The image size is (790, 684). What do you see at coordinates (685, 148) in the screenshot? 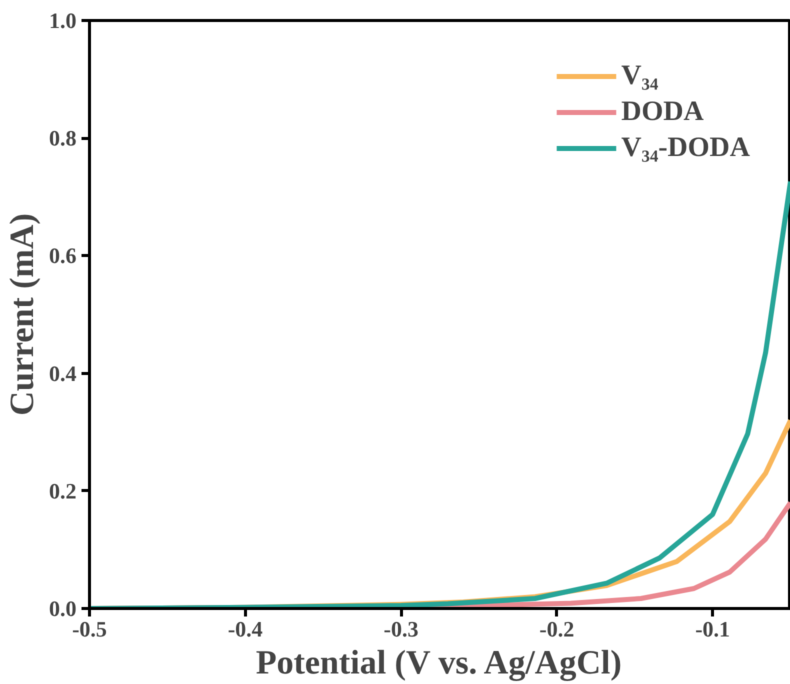
I see `legend-label: V₃₄-DODA` at bounding box center [685, 148].